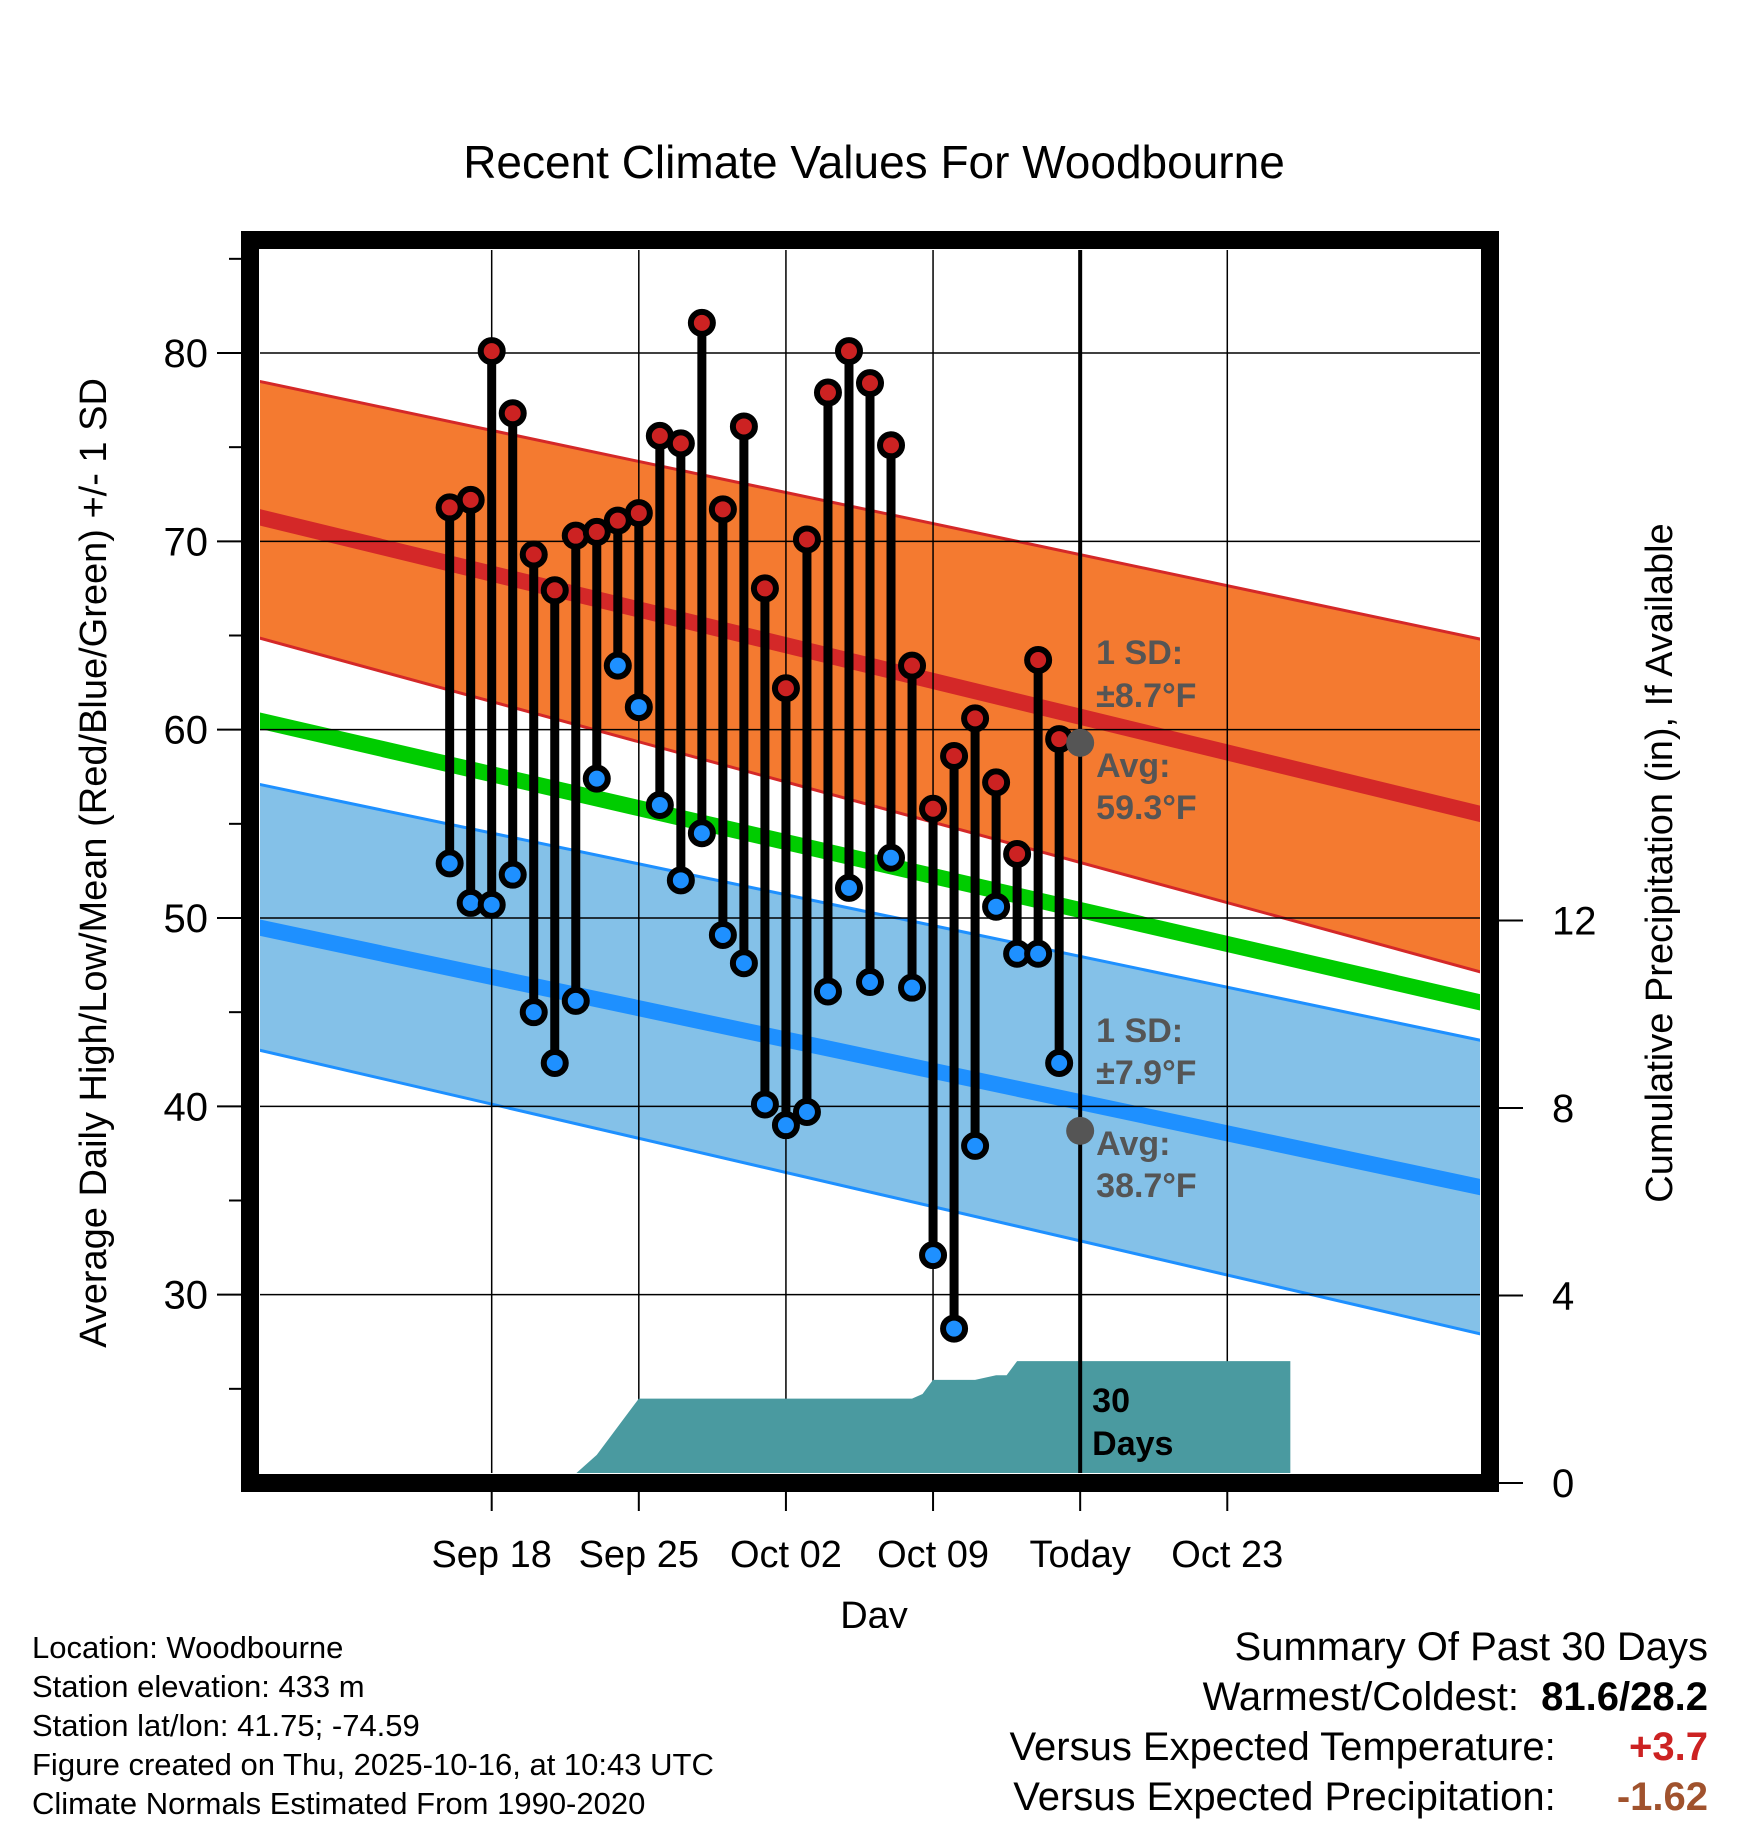 Image resolution: width=1748 pixels, height=1828 pixels. I want to click on summary-precip-row: Versus Expected Precipitation: -1.62, so click(1359, 1797).